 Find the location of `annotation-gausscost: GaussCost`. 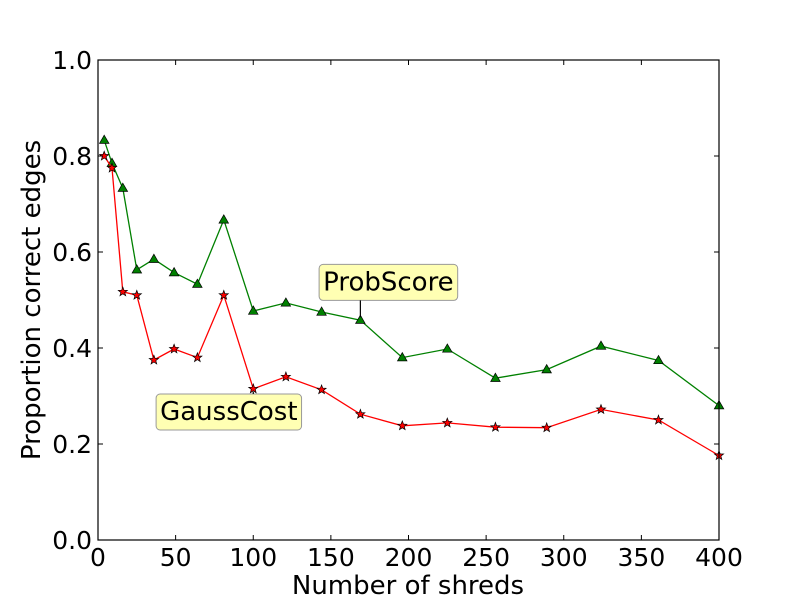

annotation-gausscost: GaussCost is located at coordinates (229, 411).